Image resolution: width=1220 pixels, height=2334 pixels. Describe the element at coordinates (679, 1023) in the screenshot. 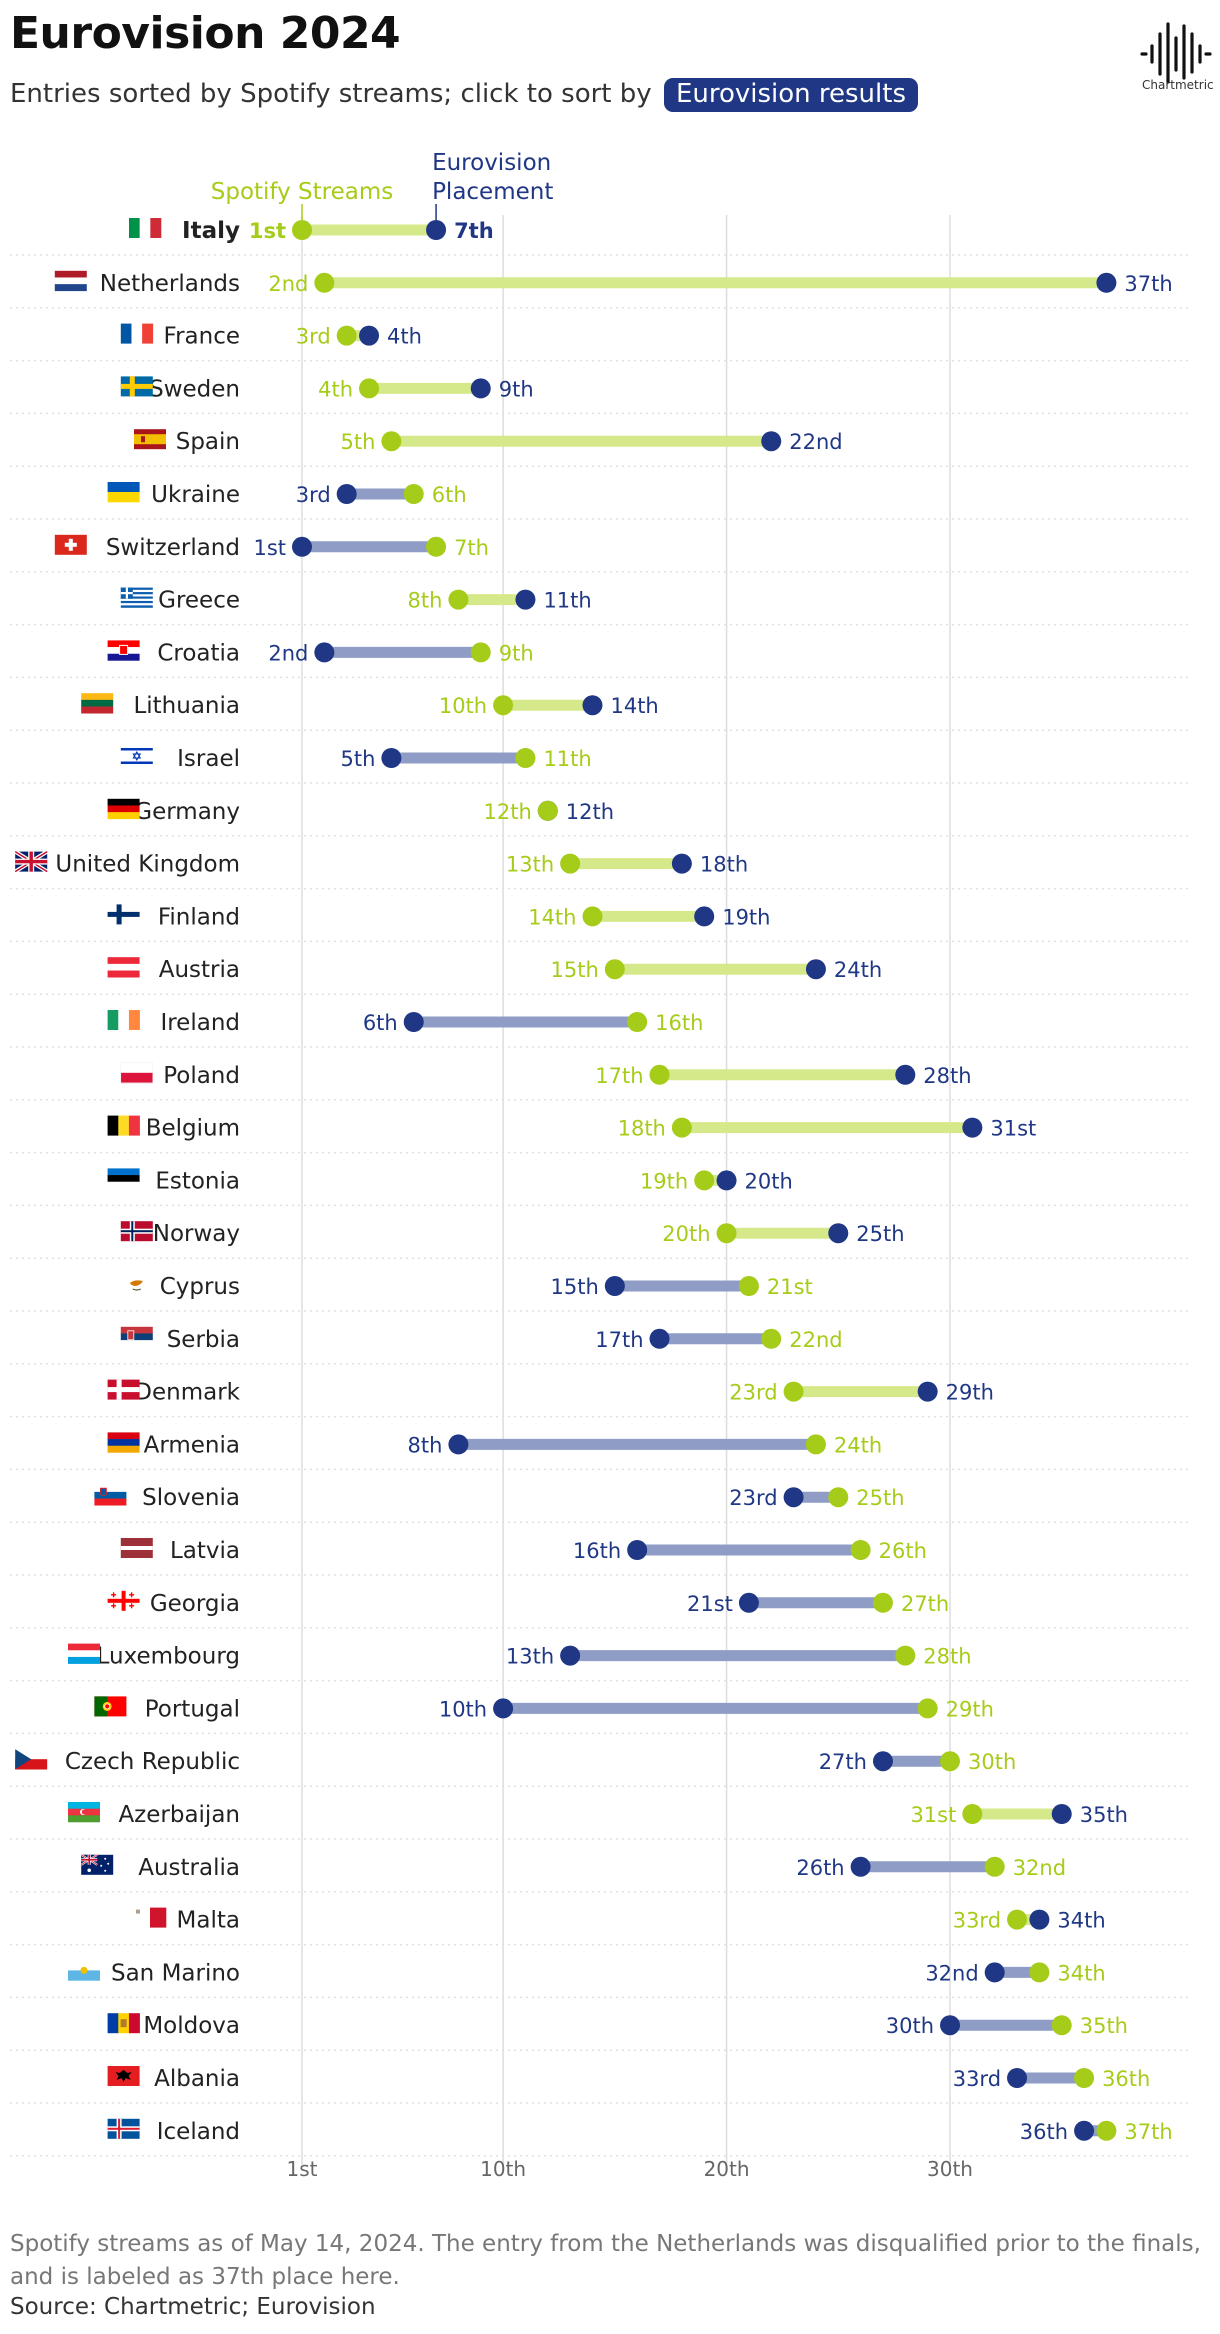

I see `spotify-rank-label: 16th` at that location.